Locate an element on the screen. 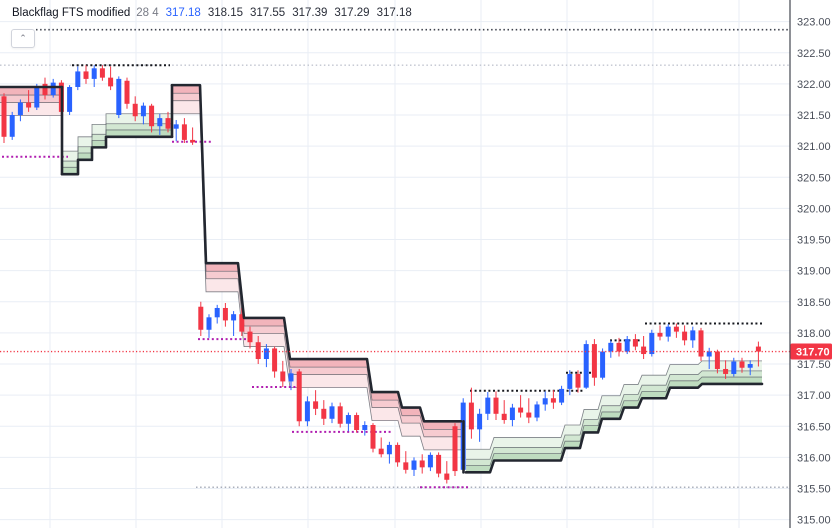 The image size is (832, 528). price-axis-label: 322.50 is located at coordinates (814, 54).